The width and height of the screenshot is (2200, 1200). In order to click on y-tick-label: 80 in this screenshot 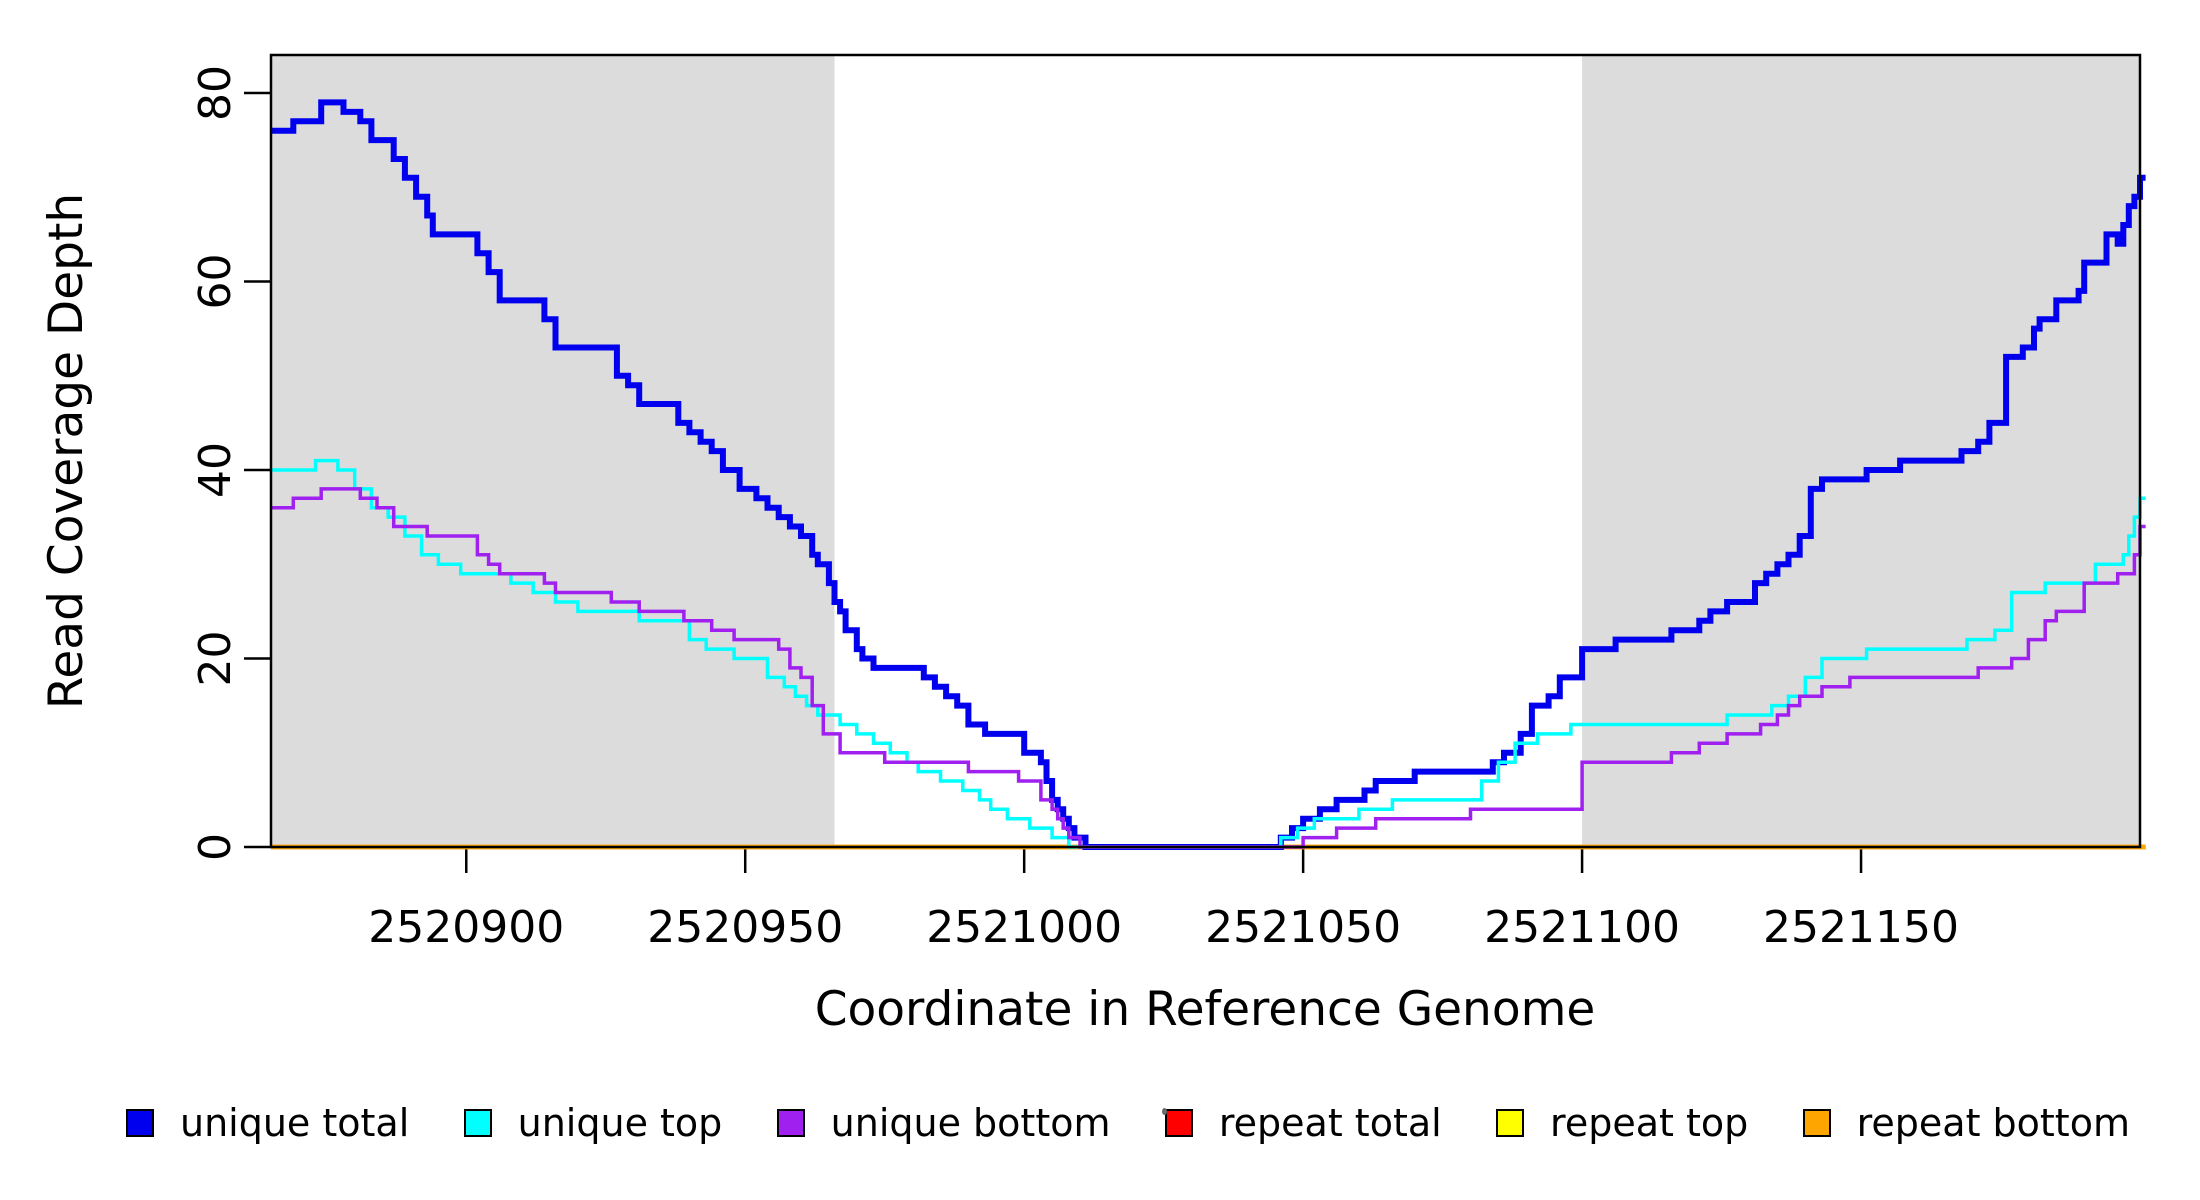, I will do `click(215, 93)`.